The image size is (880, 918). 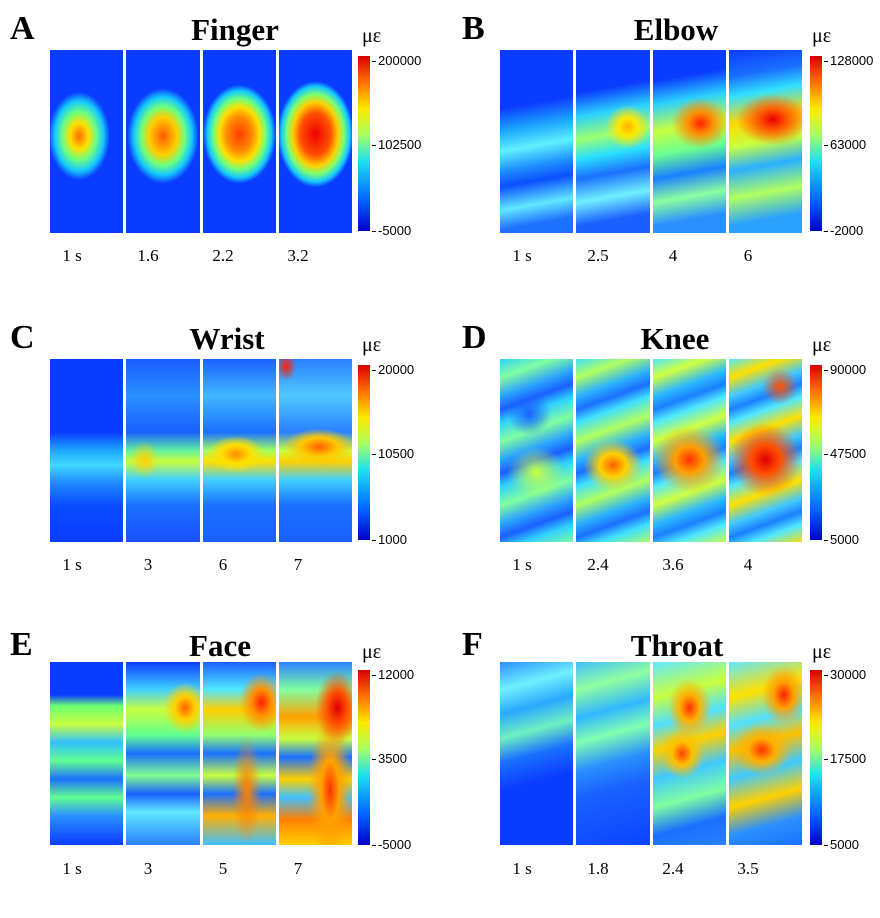 What do you see at coordinates (223, 255) in the screenshot?
I see `time-label: 2.2` at bounding box center [223, 255].